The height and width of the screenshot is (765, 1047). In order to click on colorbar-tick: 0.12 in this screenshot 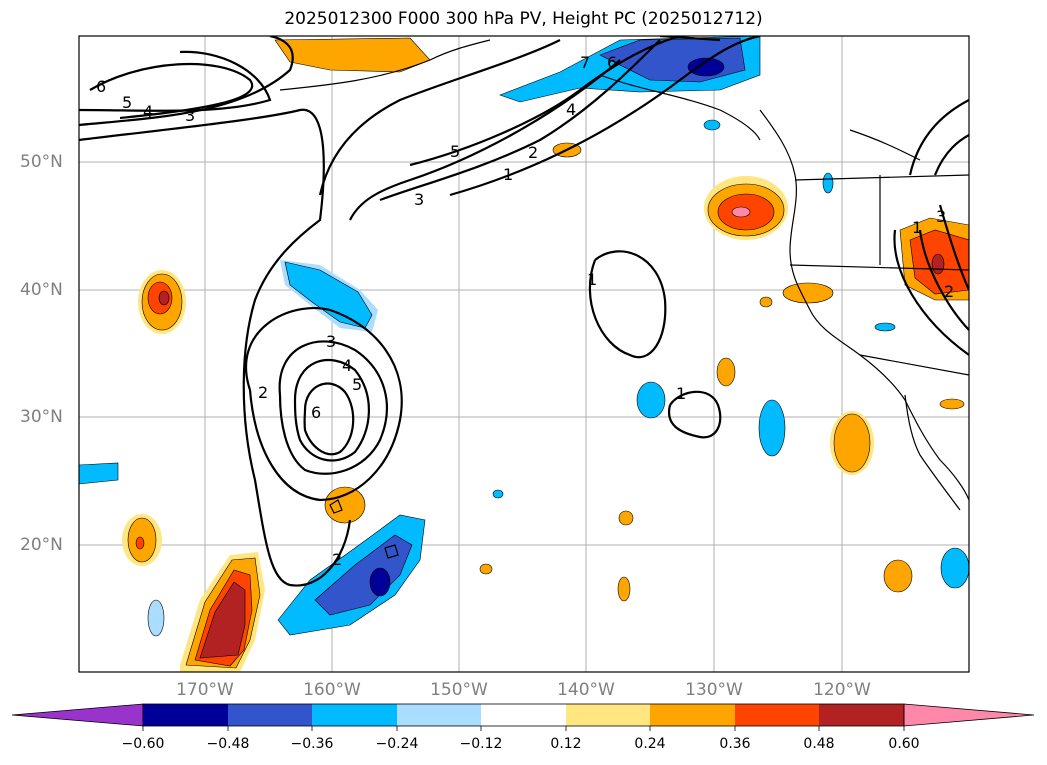, I will do `click(566, 744)`.